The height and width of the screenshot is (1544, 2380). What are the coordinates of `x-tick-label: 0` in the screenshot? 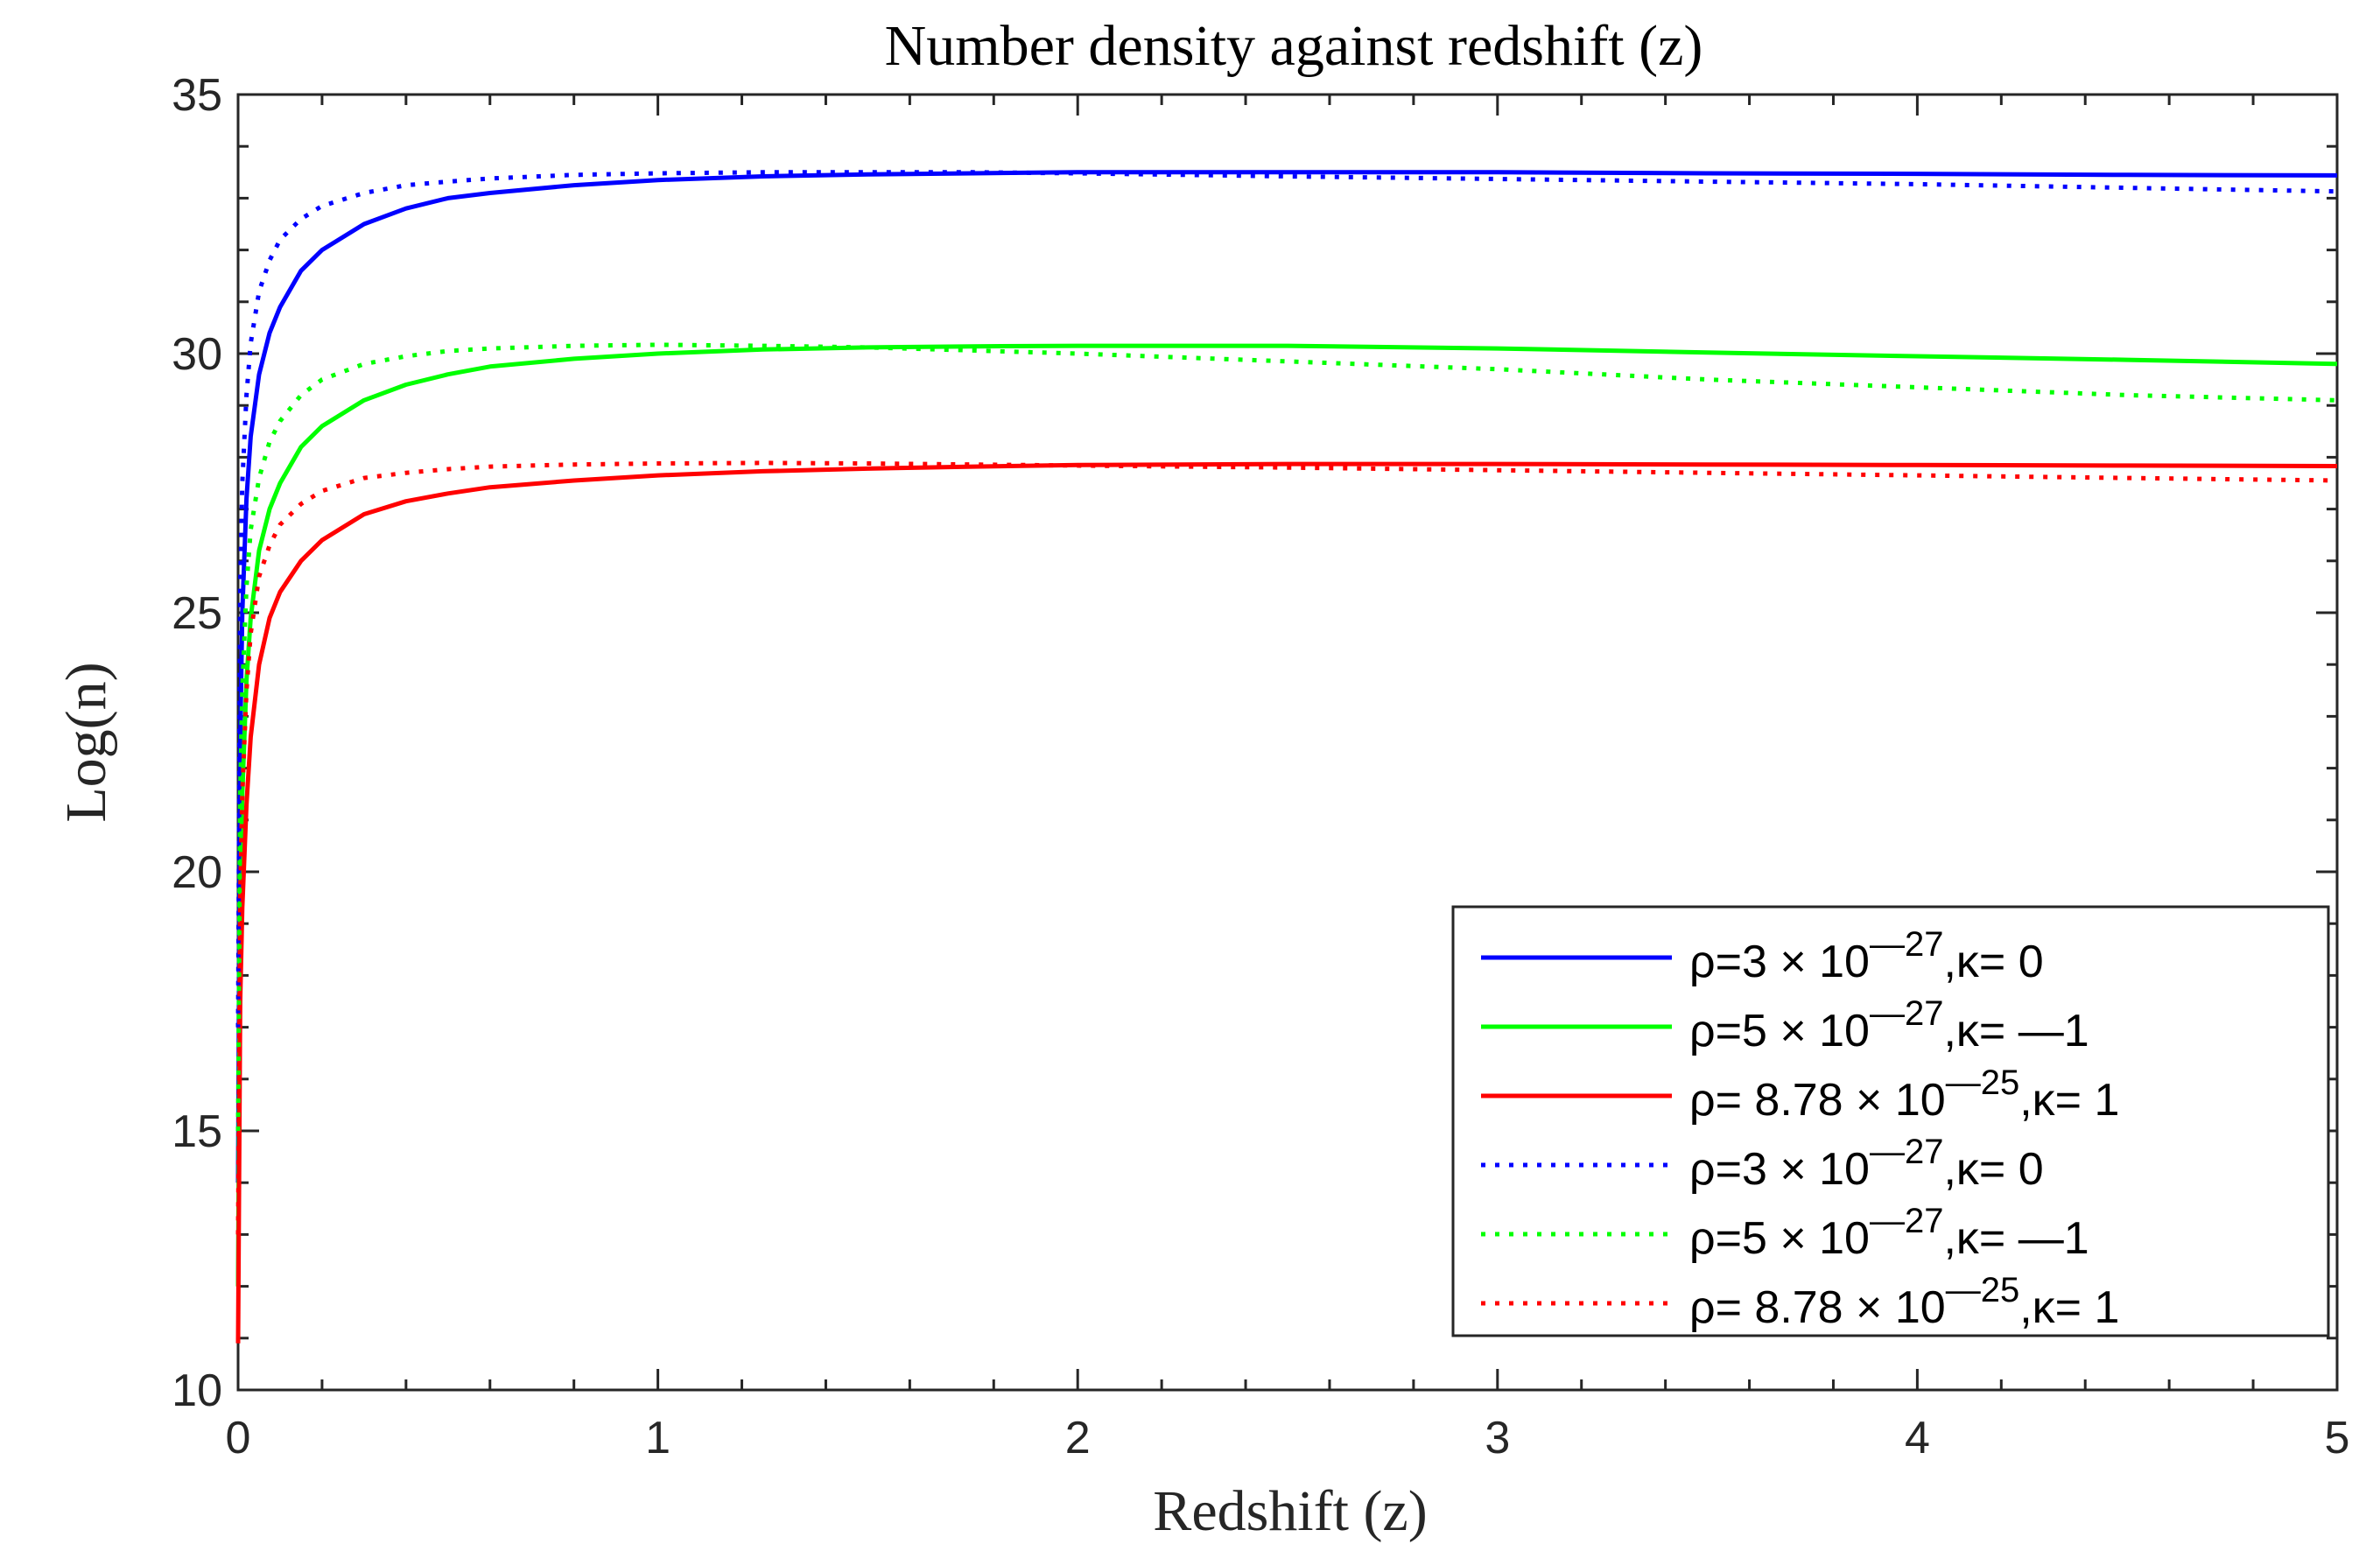 It's located at (238, 1438).